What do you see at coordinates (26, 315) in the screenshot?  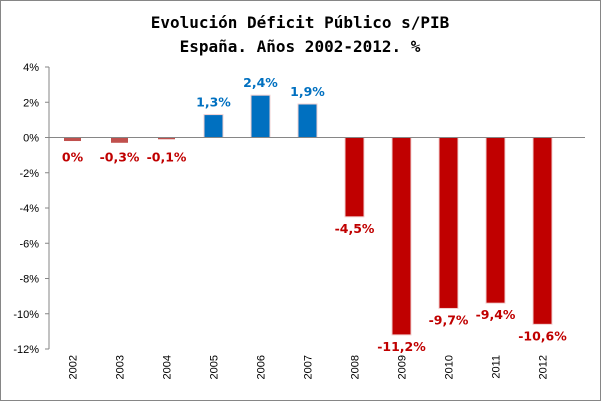 I see `y-tick-label: -10%` at bounding box center [26, 315].